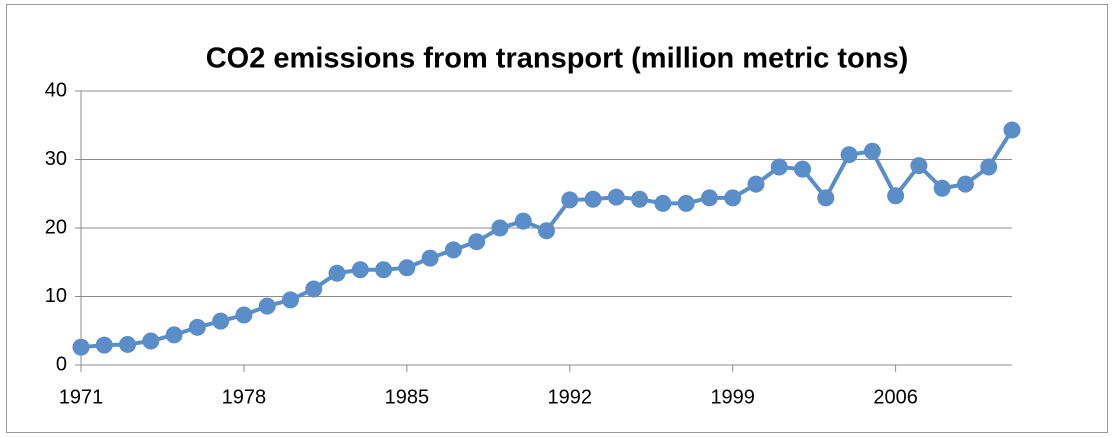  I want to click on x-tick-label: 1985, so click(407, 397).